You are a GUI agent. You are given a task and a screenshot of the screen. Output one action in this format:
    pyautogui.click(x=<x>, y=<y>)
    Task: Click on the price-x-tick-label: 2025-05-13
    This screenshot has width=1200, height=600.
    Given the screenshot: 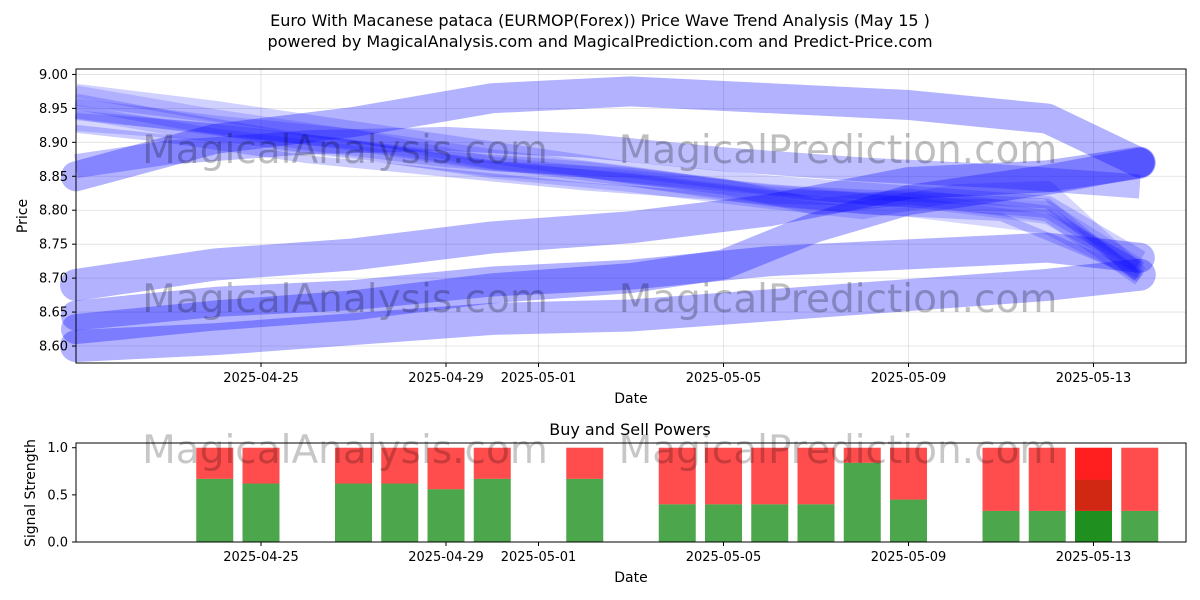 What is the action you would take?
    pyautogui.click(x=1094, y=378)
    